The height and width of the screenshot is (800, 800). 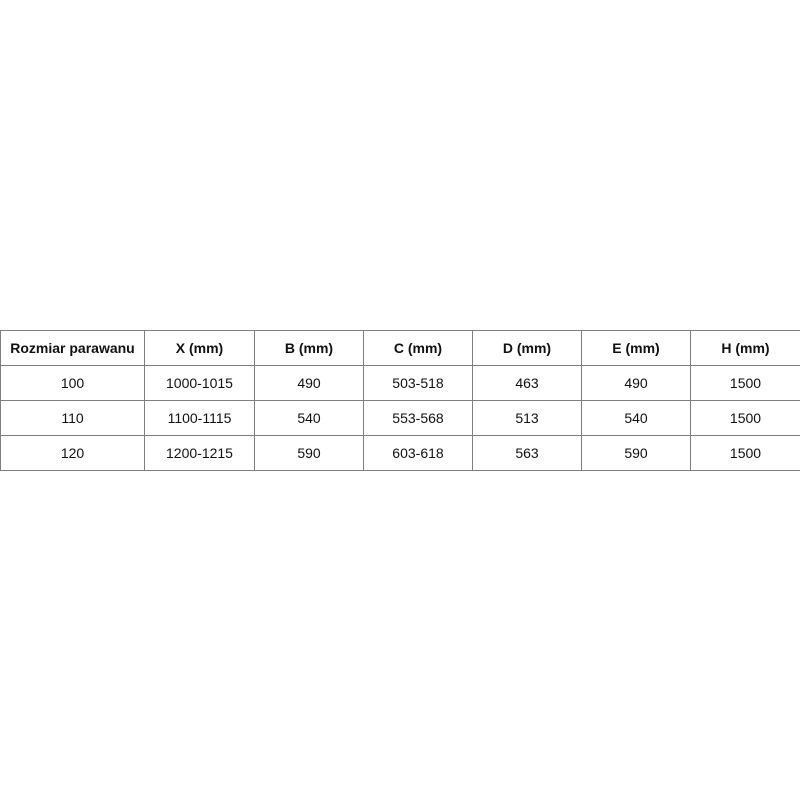 What do you see at coordinates (72, 383) in the screenshot?
I see `table-cell: 100` at bounding box center [72, 383].